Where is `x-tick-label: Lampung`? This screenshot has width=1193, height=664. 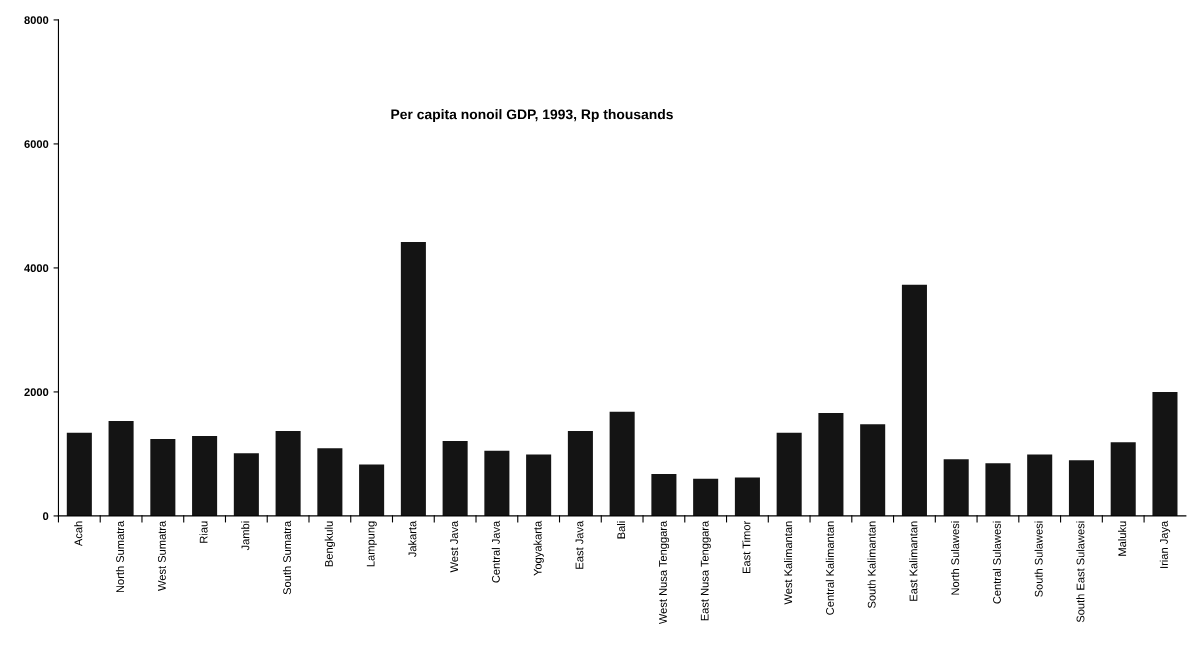
x-tick-label: Lampung is located at coordinates (371, 544).